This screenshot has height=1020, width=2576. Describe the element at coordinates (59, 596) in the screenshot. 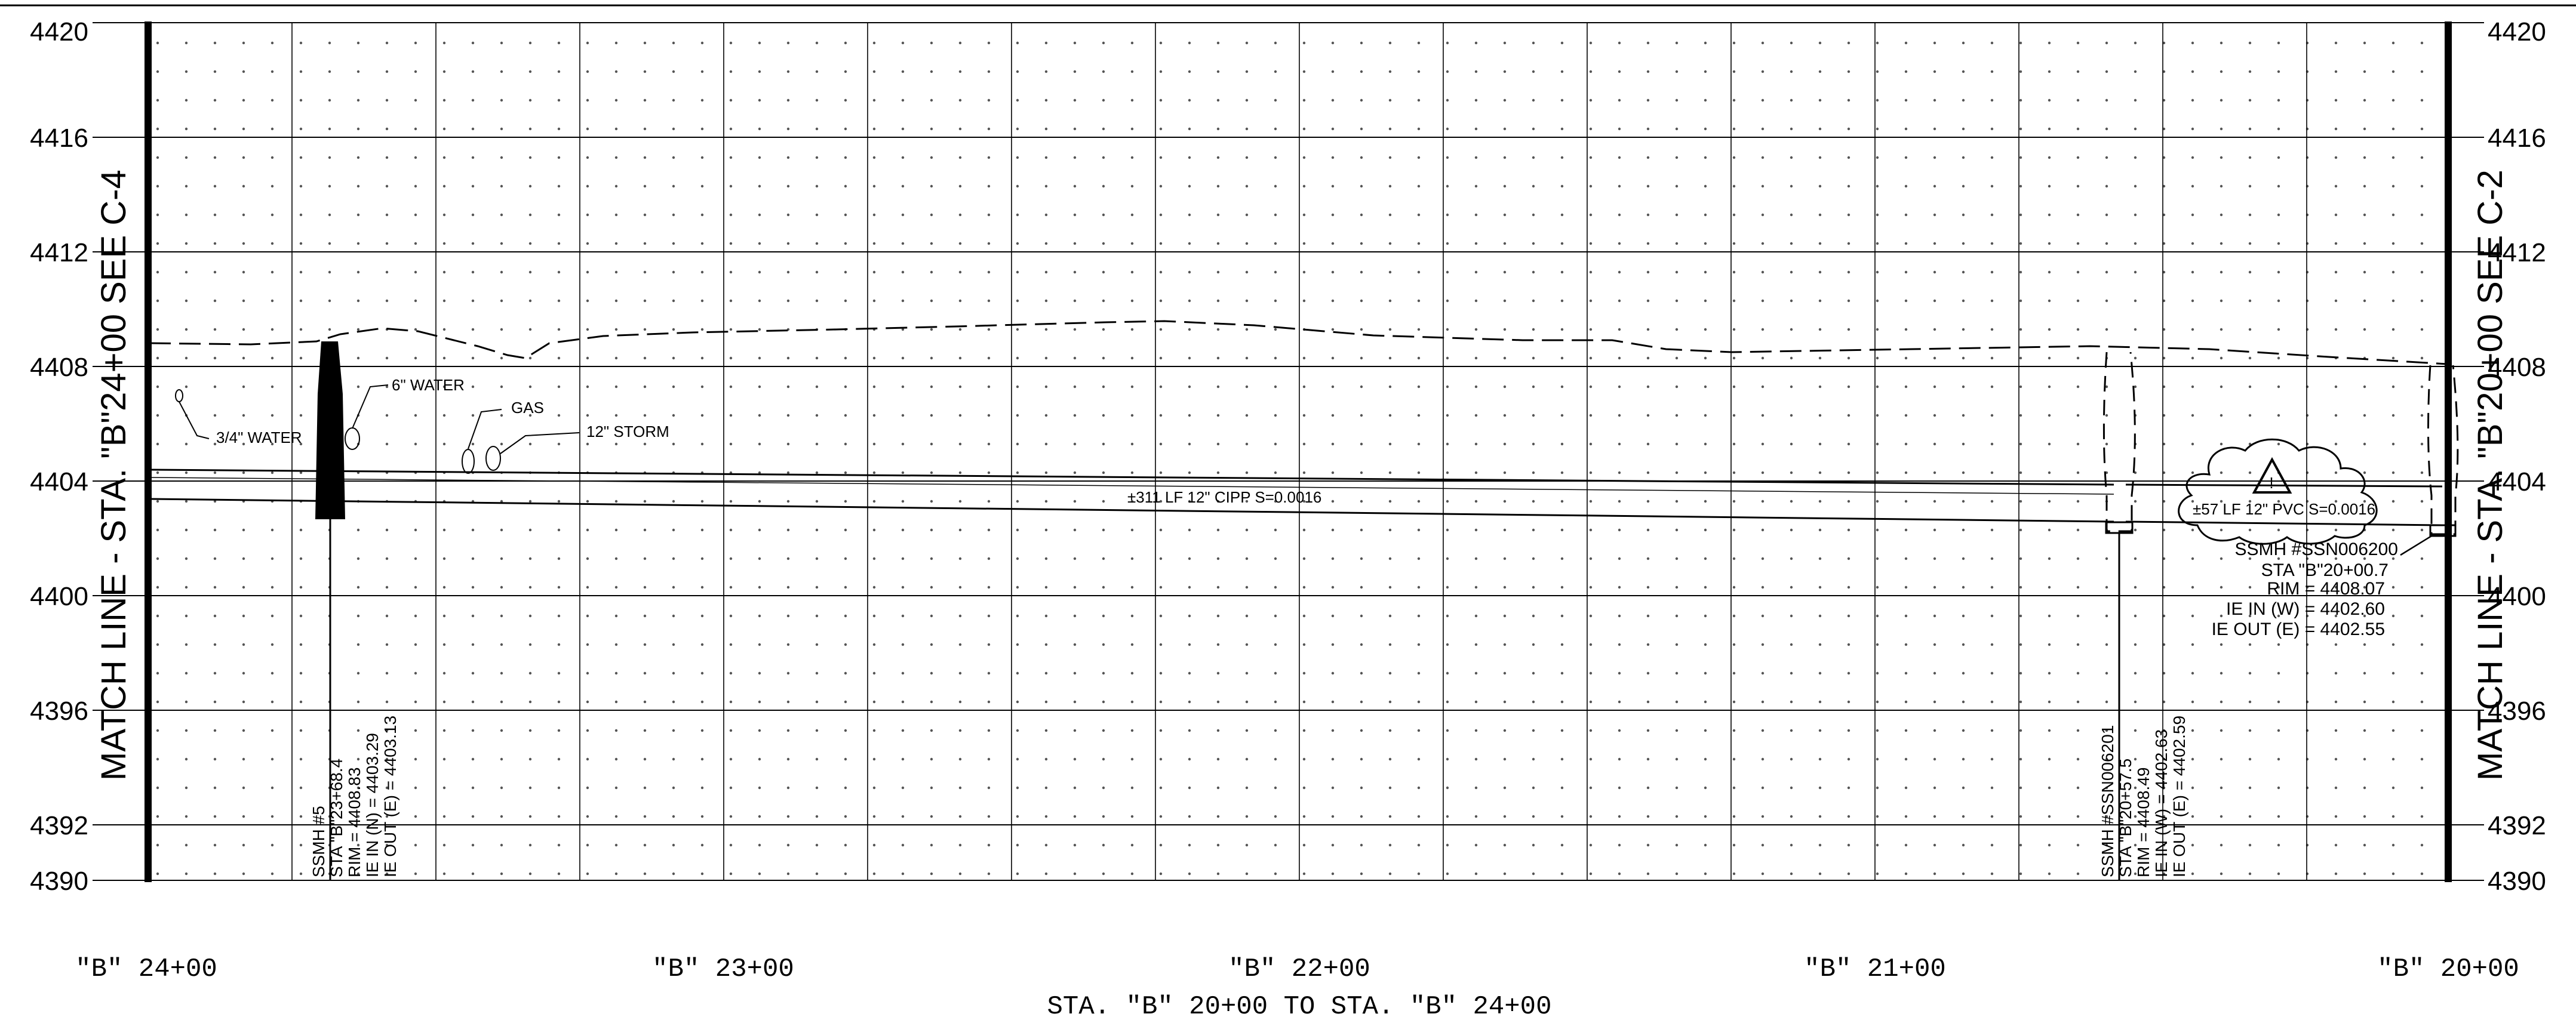

I see `svg-text: 4400` at that location.